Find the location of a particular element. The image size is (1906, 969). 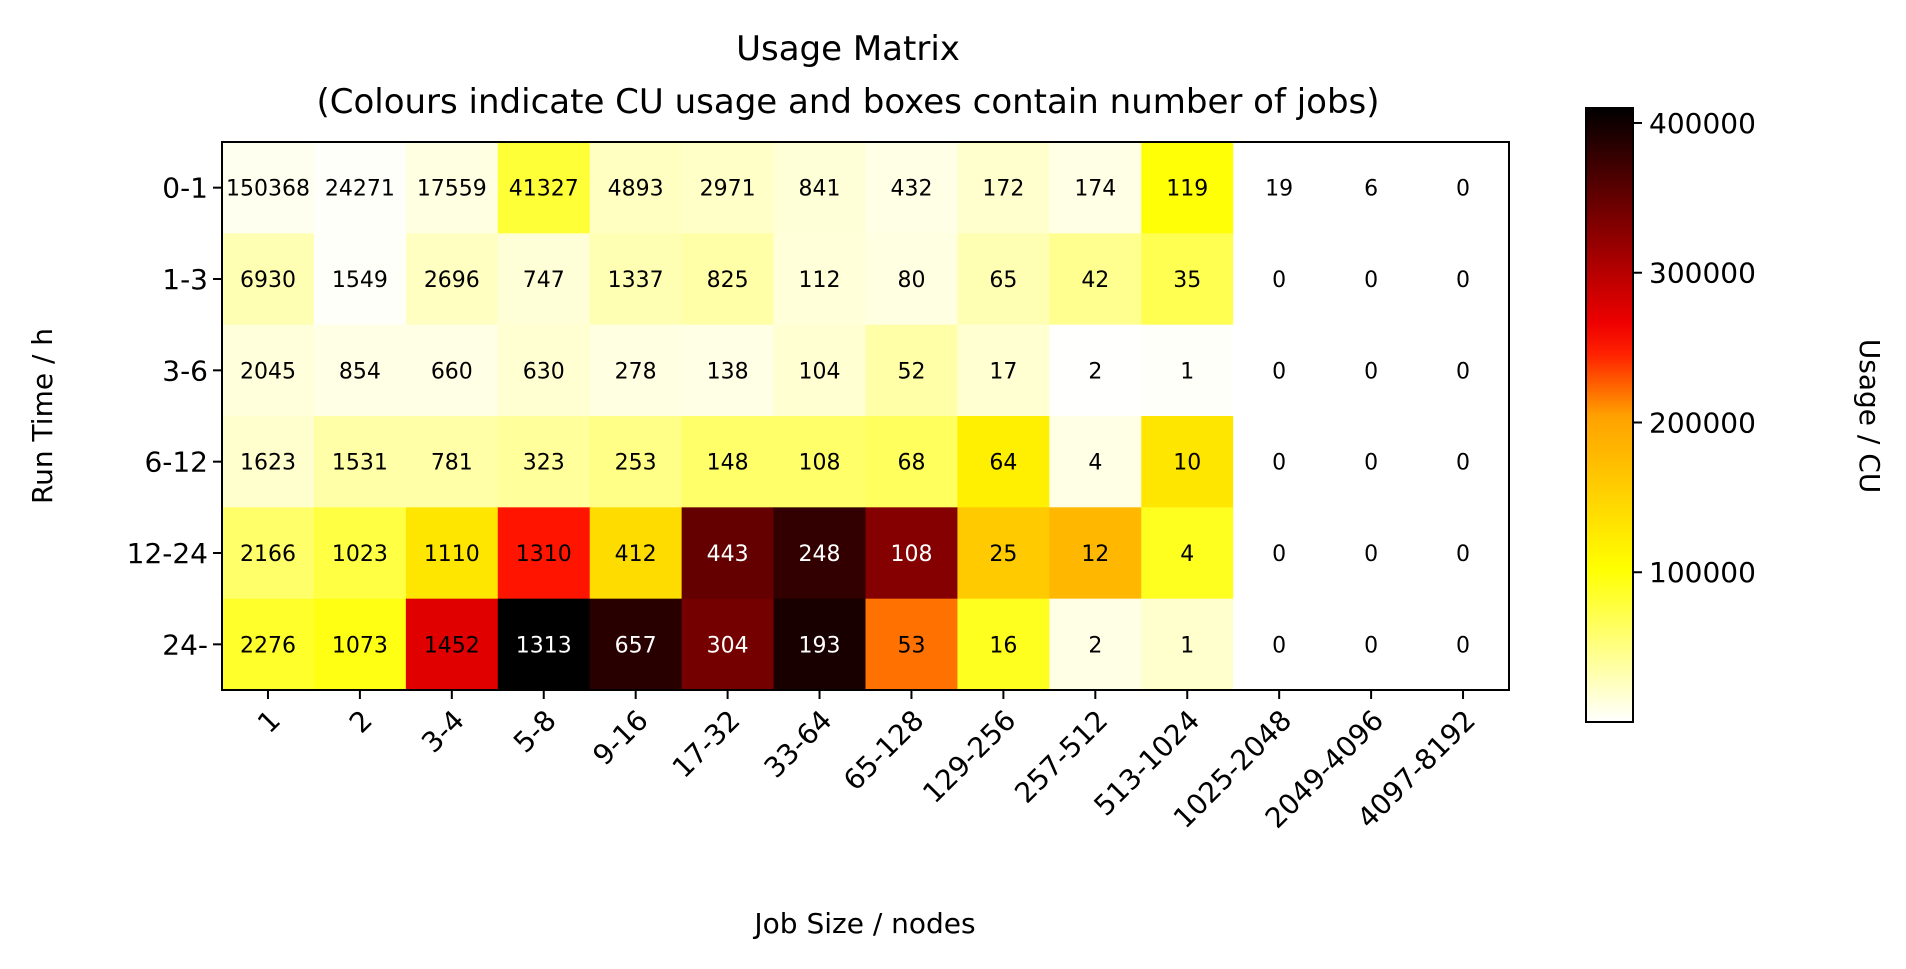

cell-job-count: 1623 is located at coordinates (268, 463).